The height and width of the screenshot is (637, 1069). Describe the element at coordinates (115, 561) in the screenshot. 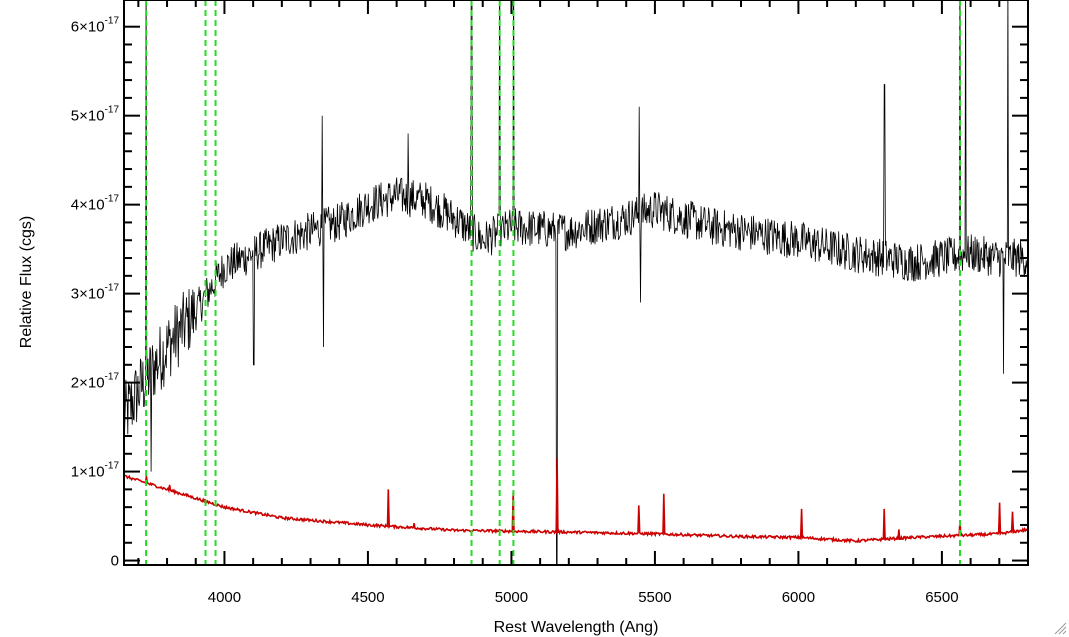

I see `y-tick-label: 0` at that location.